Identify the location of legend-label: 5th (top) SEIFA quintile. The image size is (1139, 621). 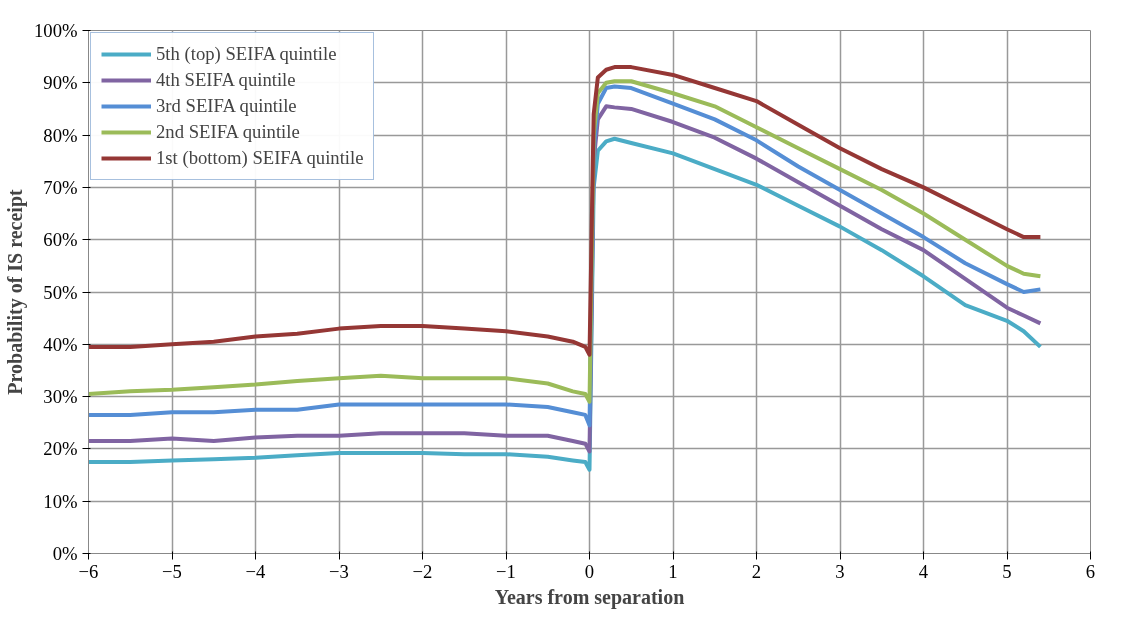
(246, 54).